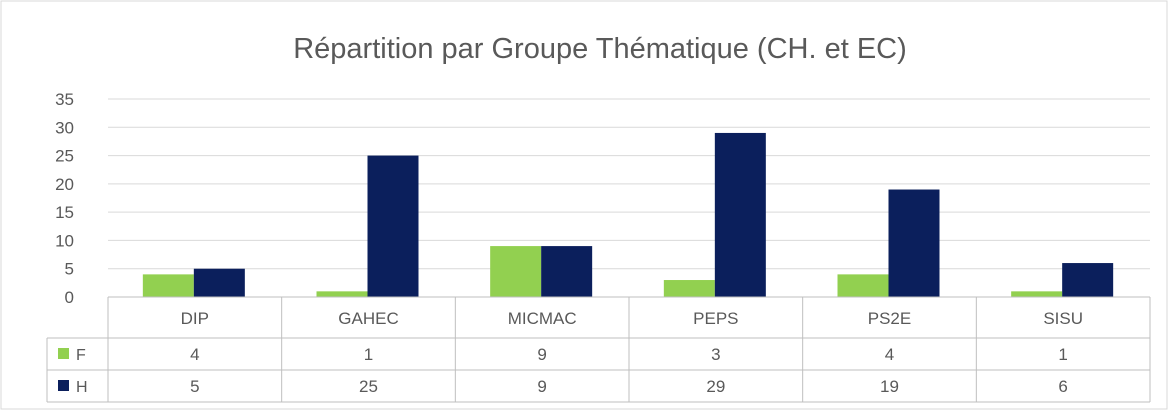  Describe the element at coordinates (1062, 386) in the screenshot. I see `data-label-H-SISU: 6` at that location.